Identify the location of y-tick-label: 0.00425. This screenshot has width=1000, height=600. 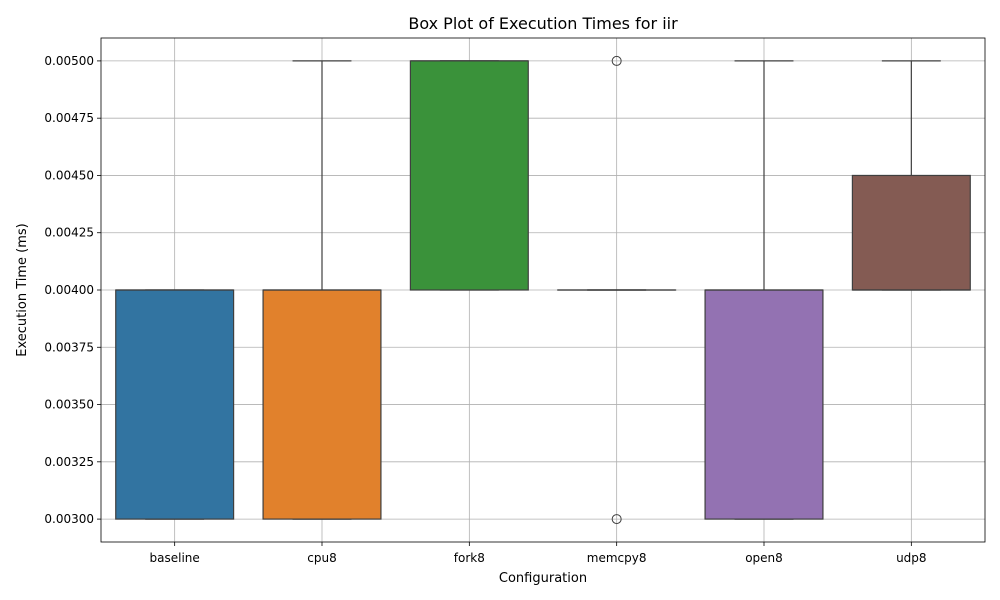
(69, 233).